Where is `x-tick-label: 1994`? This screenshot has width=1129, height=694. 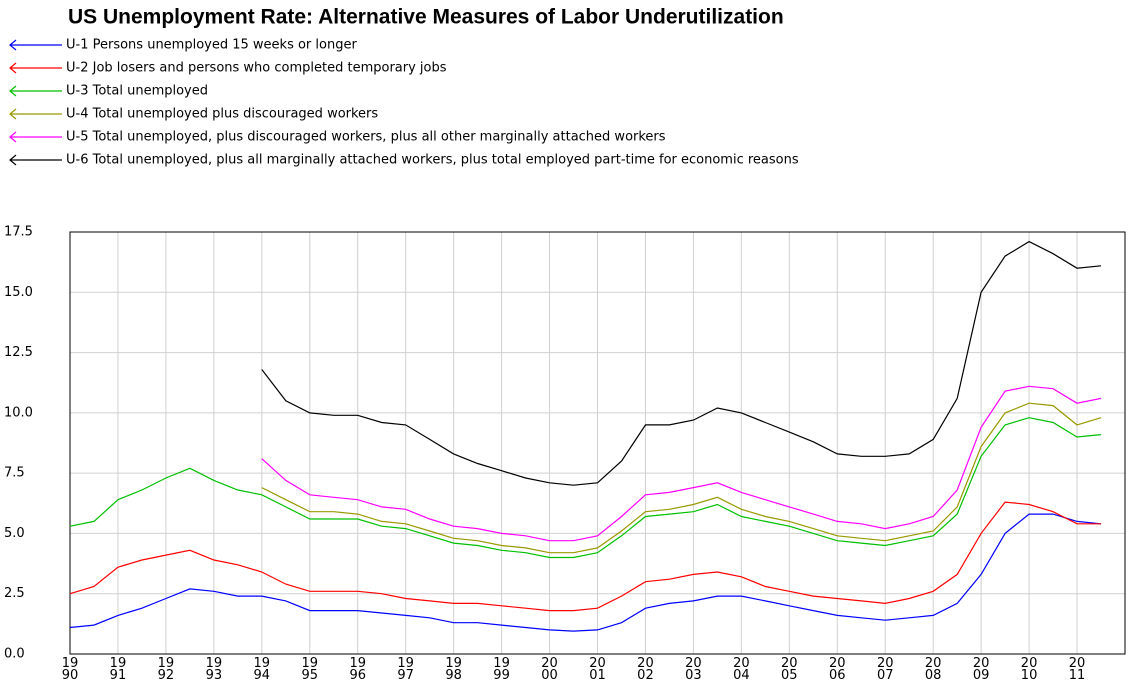
x-tick-label: 1994 is located at coordinates (262, 669).